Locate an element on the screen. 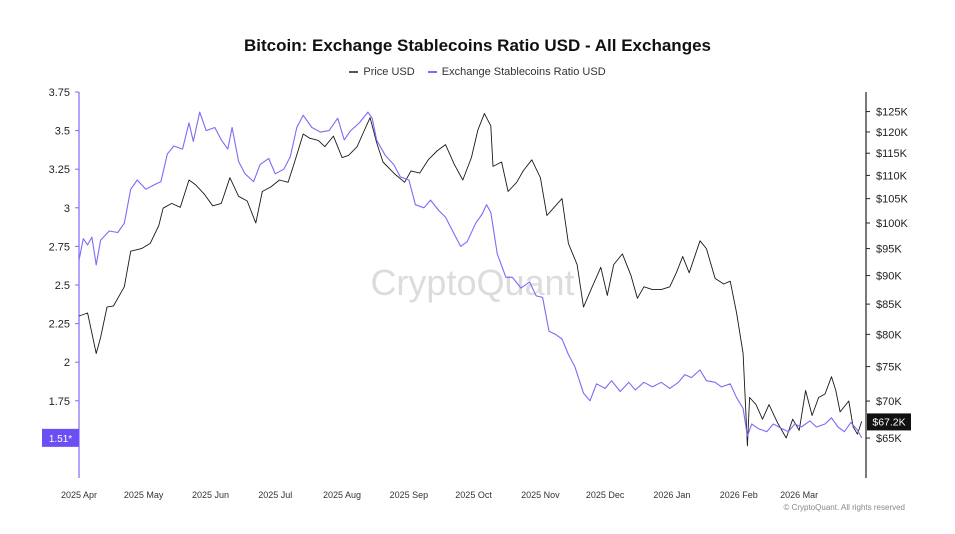  x-tick-label: 2026 Jan is located at coordinates (671, 495).